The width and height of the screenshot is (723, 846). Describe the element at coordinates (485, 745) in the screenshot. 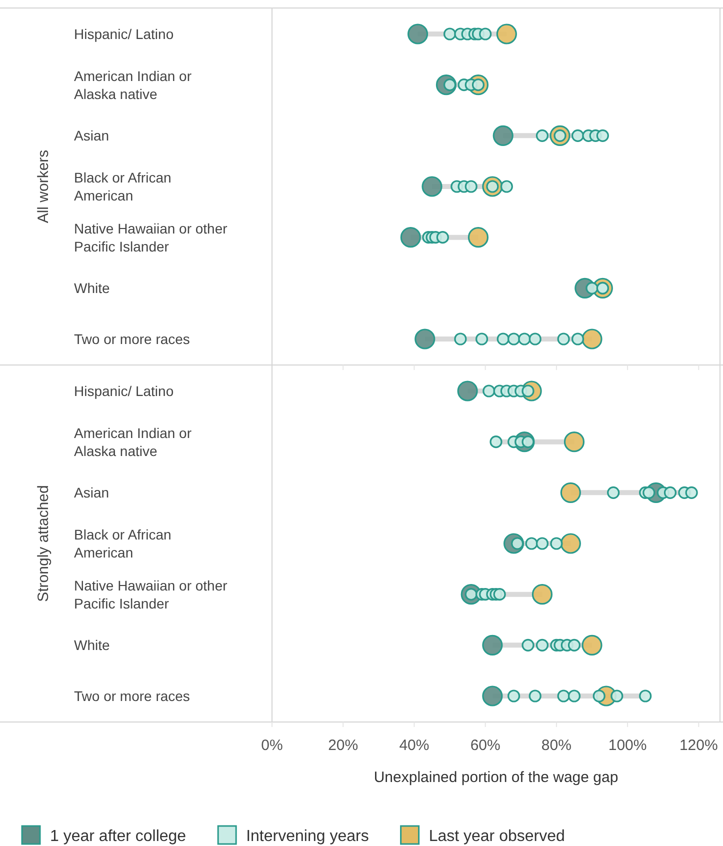

I see `x-tick-label: 60%` at that location.